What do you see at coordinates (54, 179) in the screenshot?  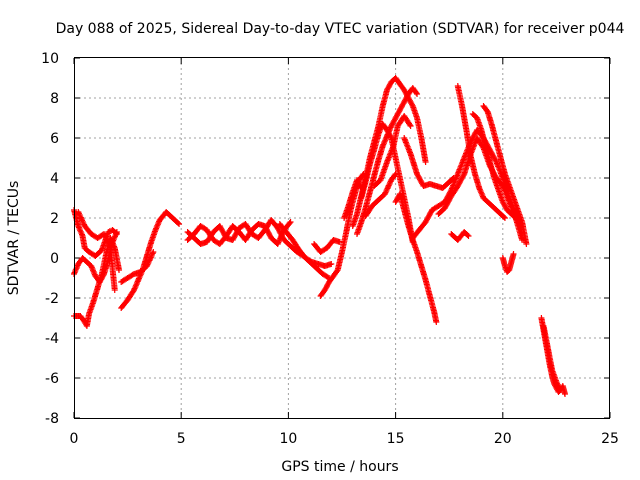 I see `y-tick-label: 4` at bounding box center [54, 179].